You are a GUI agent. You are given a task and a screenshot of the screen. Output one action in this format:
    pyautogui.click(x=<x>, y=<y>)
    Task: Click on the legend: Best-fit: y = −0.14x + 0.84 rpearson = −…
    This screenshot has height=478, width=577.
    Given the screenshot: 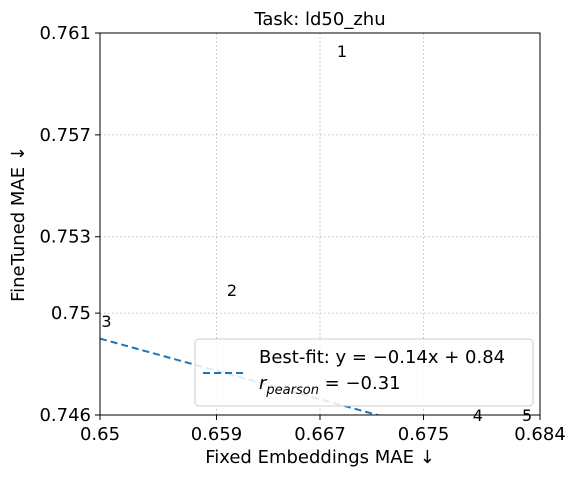 What is the action you would take?
    pyautogui.click(x=364, y=372)
    